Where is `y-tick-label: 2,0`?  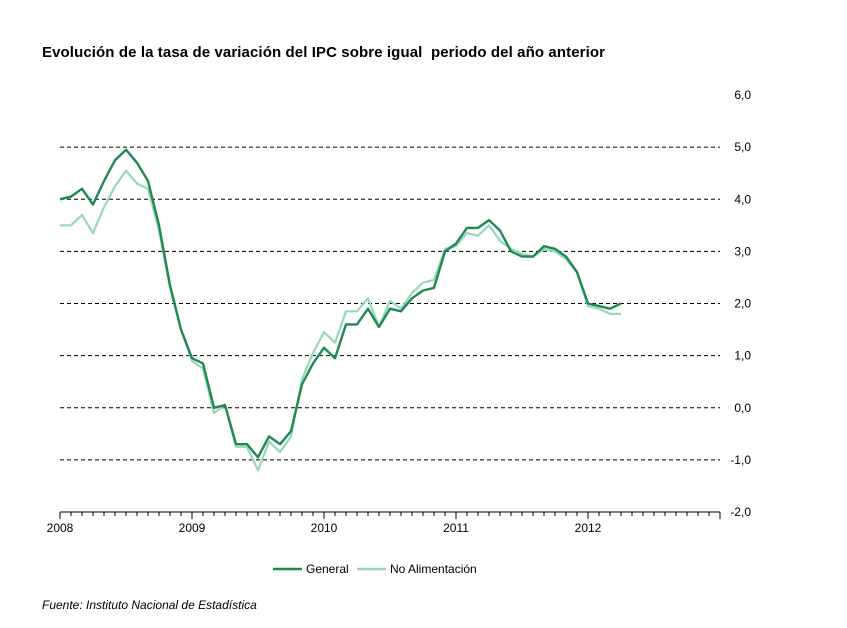 y-tick-label: 2,0 is located at coordinates (742, 304).